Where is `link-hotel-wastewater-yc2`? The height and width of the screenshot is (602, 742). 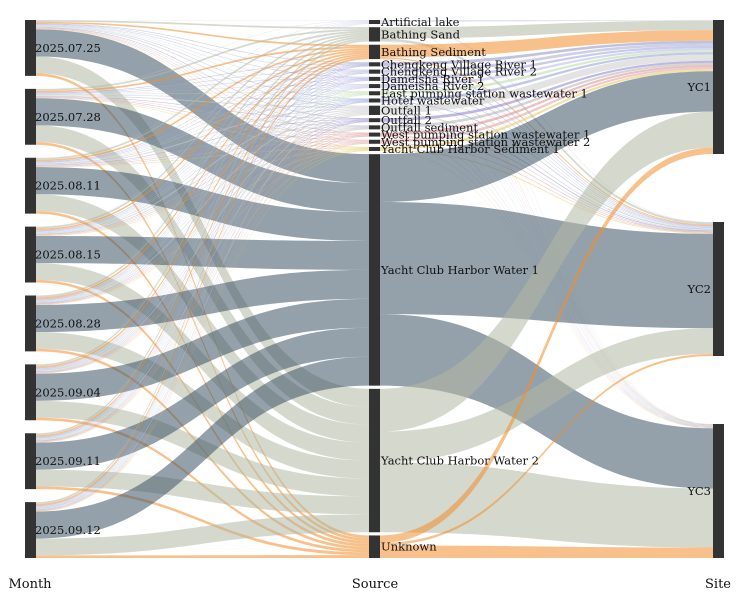 link-hotel-wastewater-yc2 is located at coordinates (546, 165).